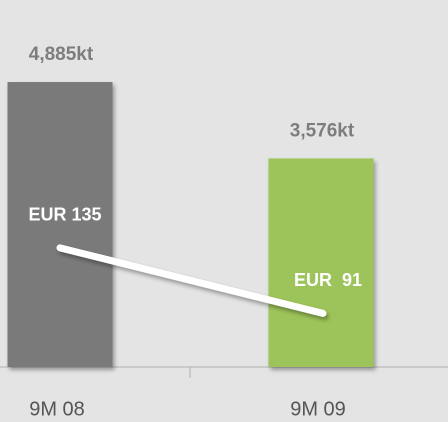 This screenshot has width=448, height=422. I want to click on price-line, so click(191, 280).